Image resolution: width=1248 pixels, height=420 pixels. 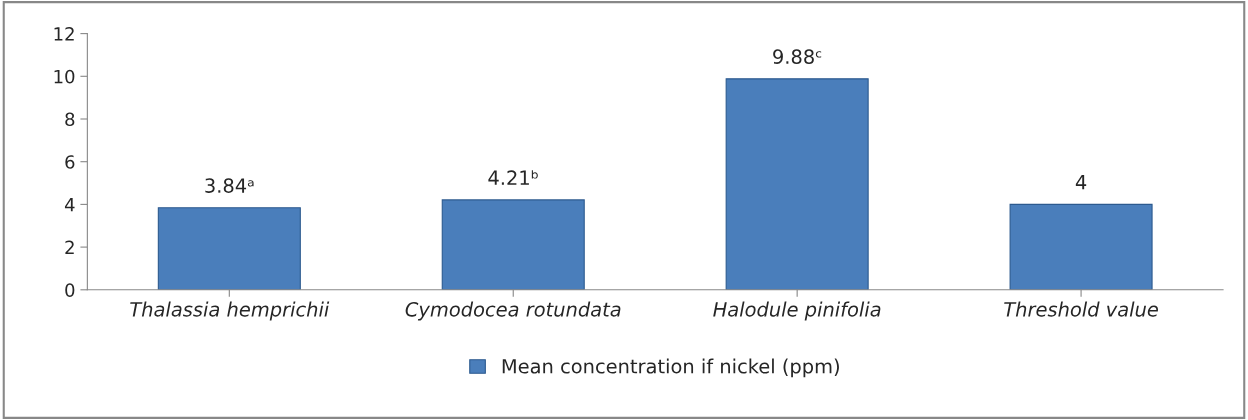 What do you see at coordinates (70, 162) in the screenshot?
I see `y-tick-label: 6` at bounding box center [70, 162].